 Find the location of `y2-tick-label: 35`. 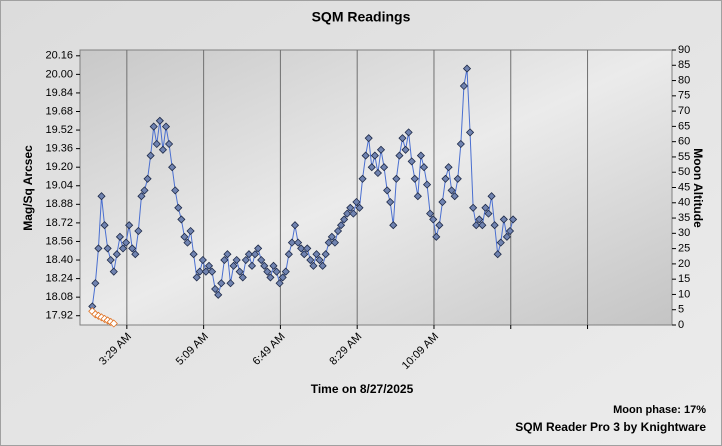

y2-tick-label: 35 is located at coordinates (684, 218).